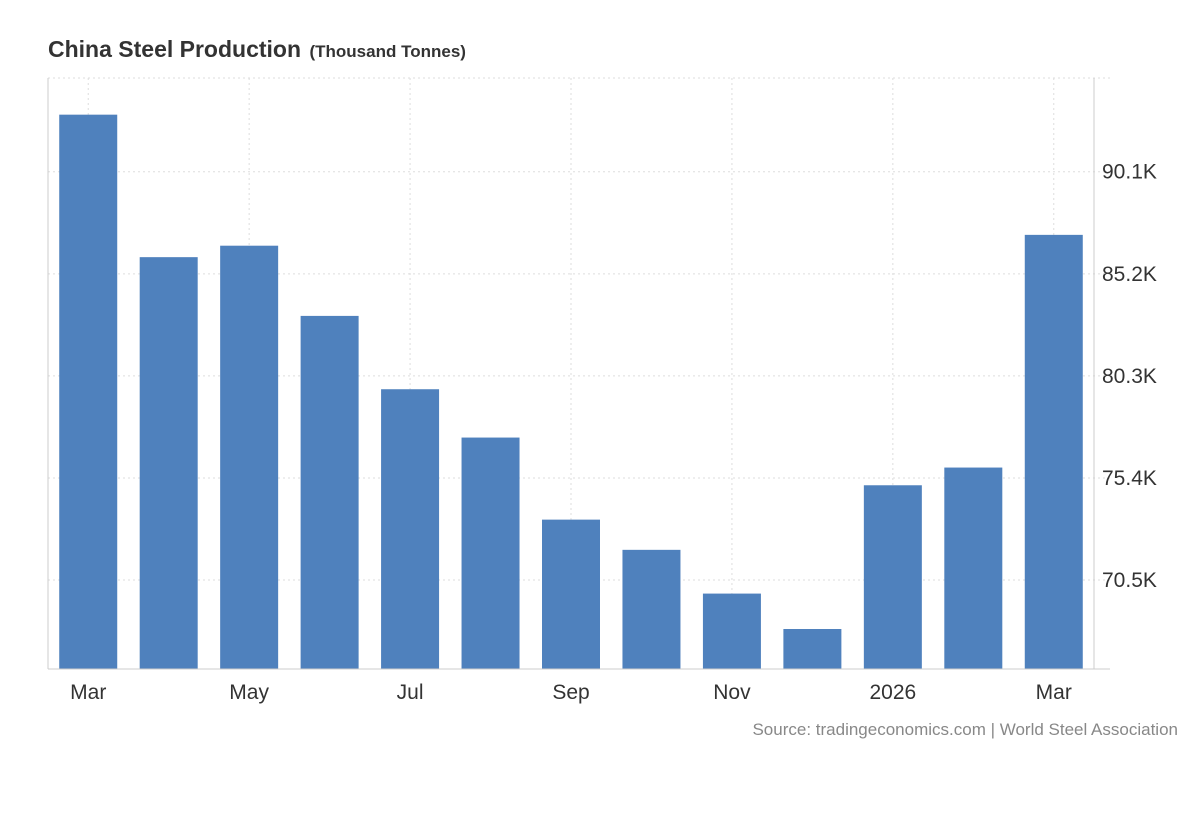  What do you see at coordinates (892, 692) in the screenshot?
I see `x-tick-label-10: 2026` at bounding box center [892, 692].